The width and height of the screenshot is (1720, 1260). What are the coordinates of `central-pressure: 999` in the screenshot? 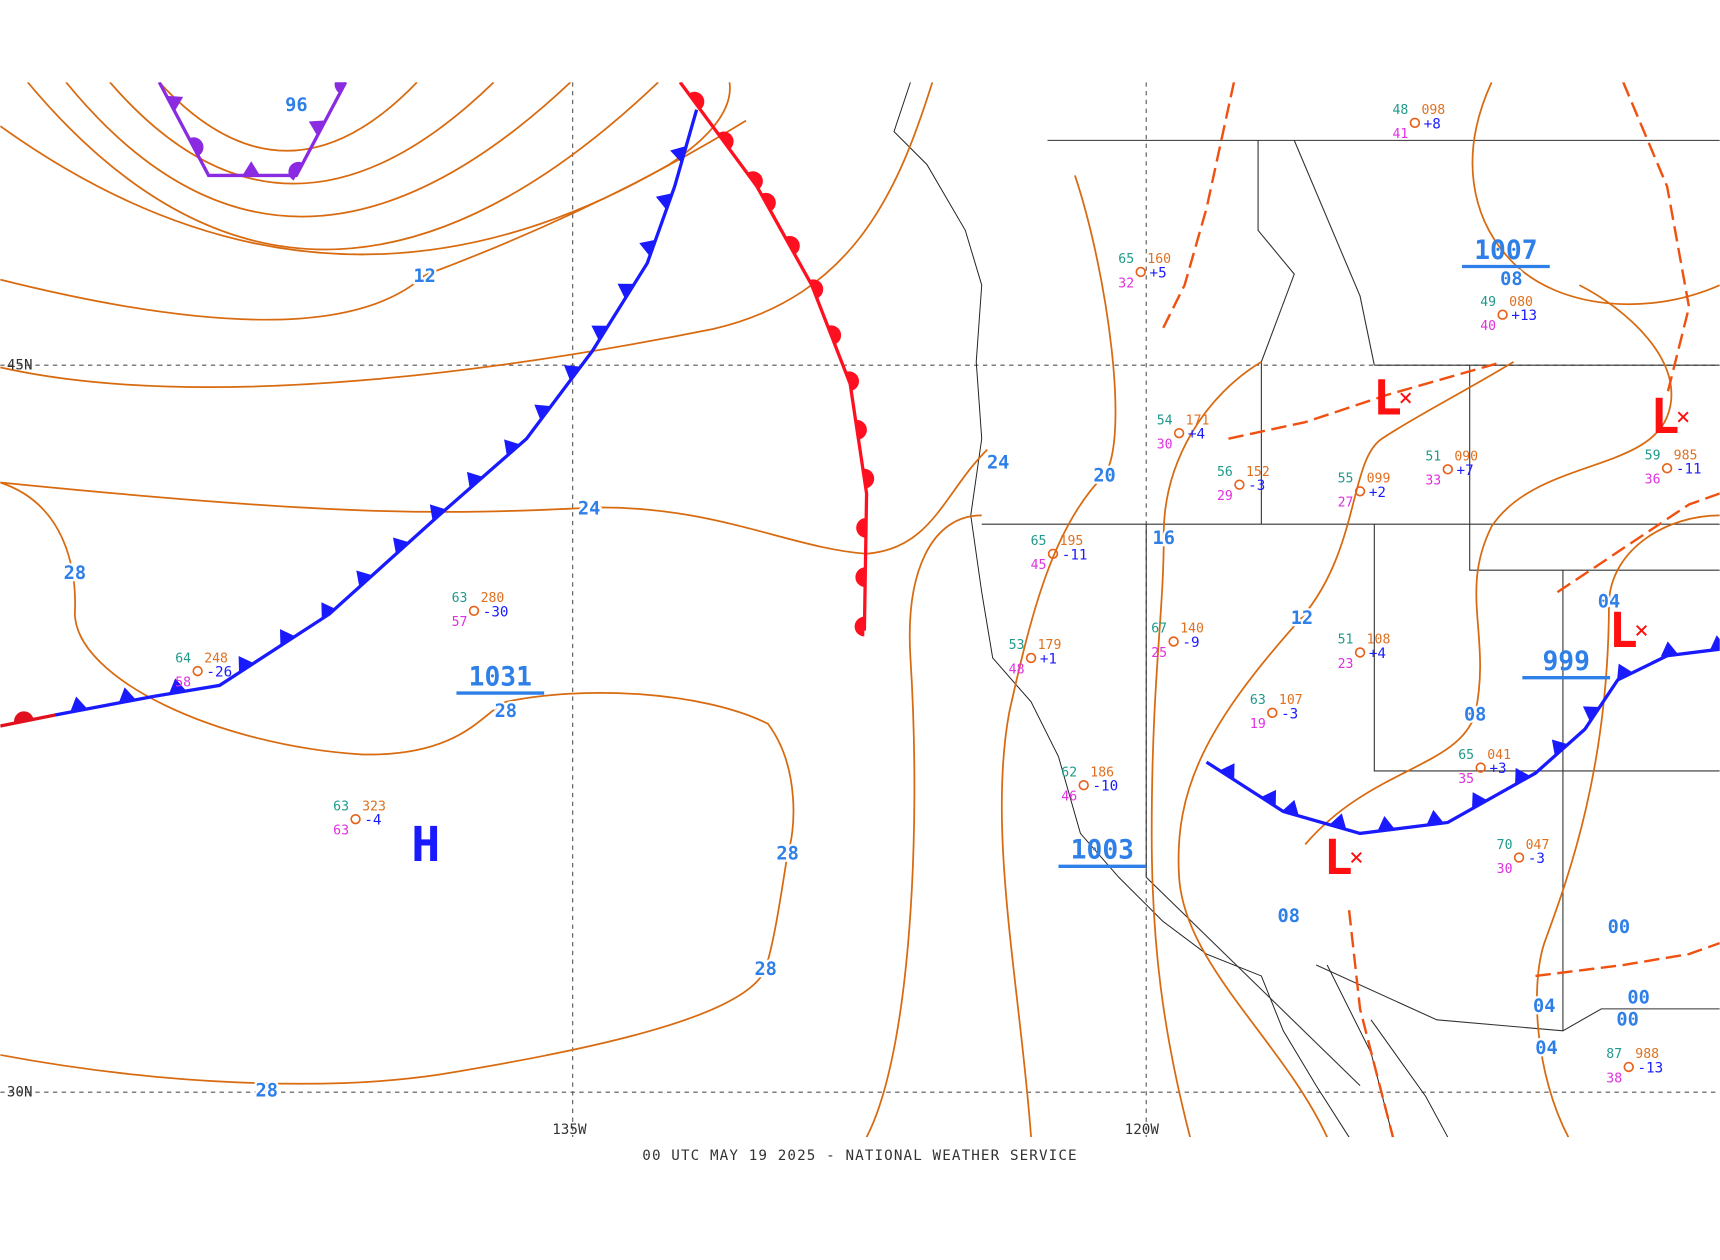 It's located at (1566, 662).